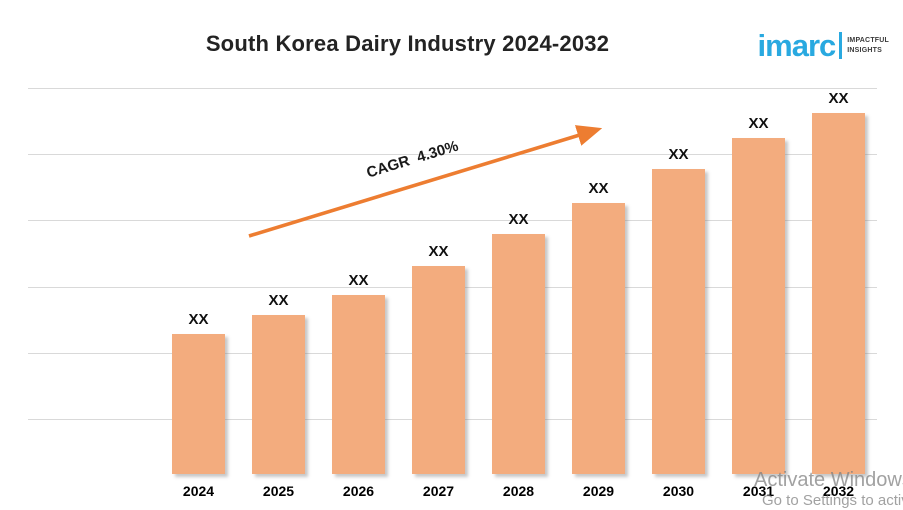 The width and height of the screenshot is (903, 510). I want to click on watermark-activate-windows: Activate Windows, so click(828, 480).